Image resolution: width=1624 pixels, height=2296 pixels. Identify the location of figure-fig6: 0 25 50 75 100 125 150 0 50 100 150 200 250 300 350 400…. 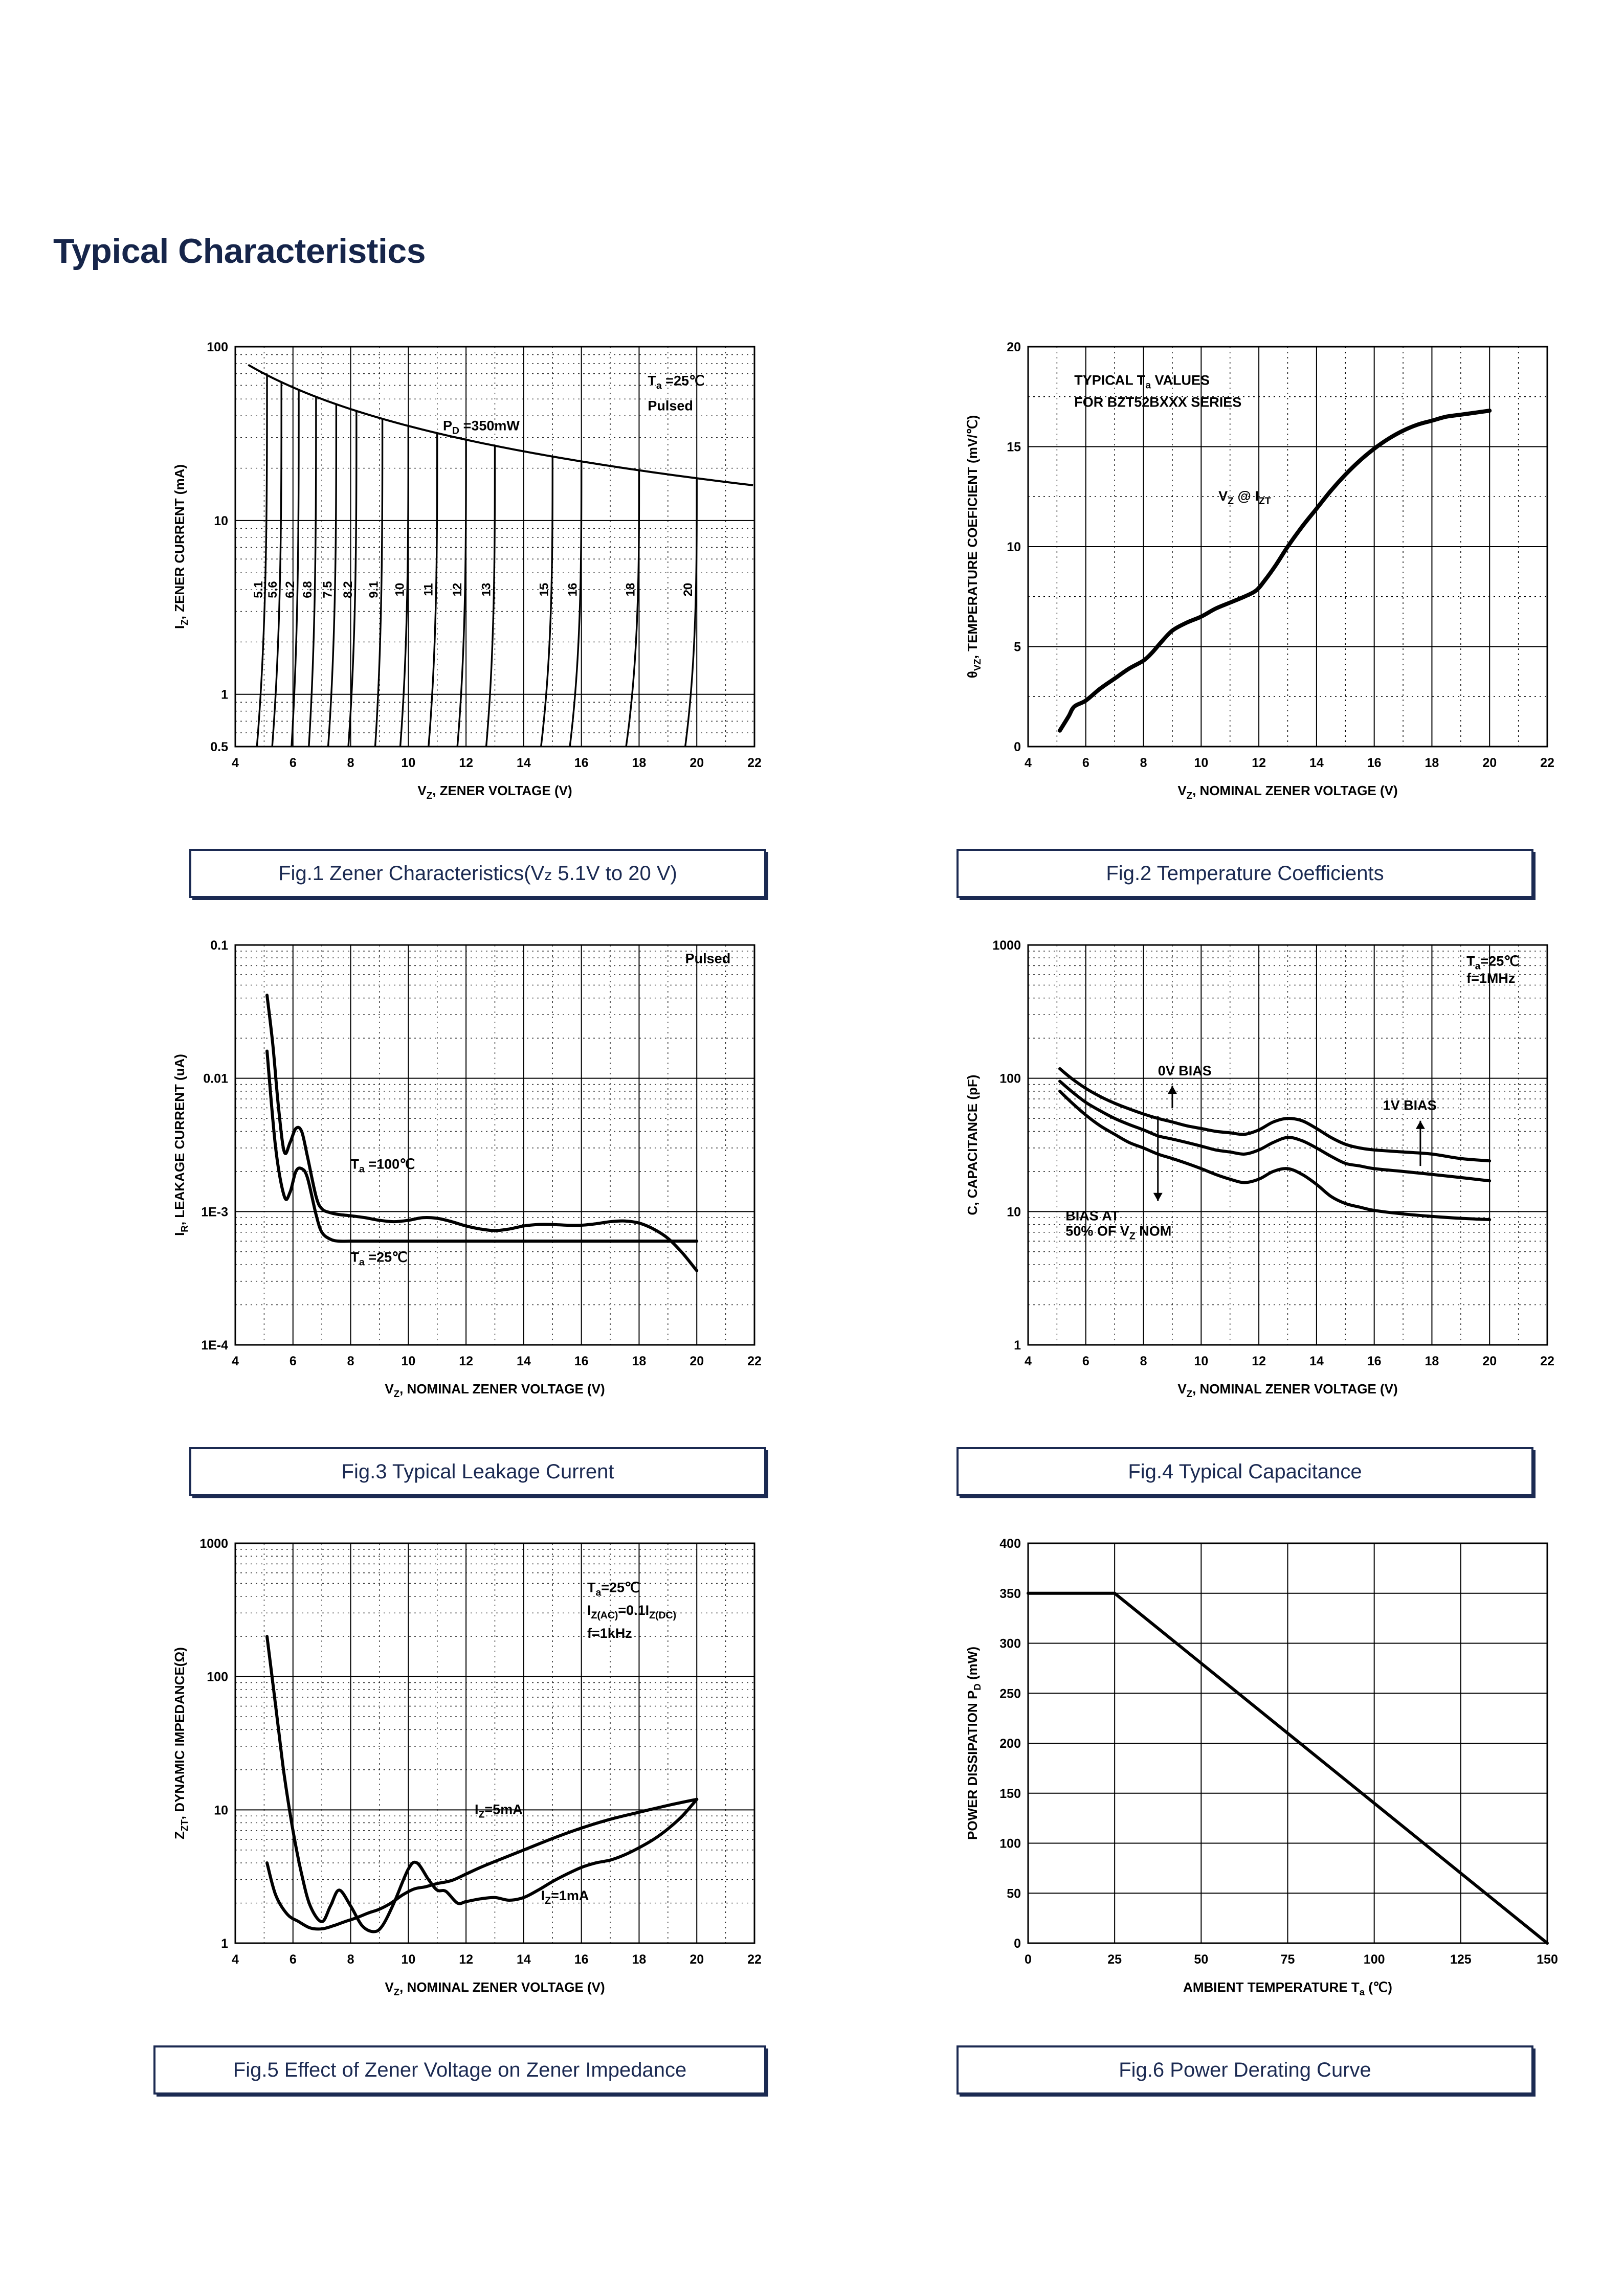
(1228, 1775).